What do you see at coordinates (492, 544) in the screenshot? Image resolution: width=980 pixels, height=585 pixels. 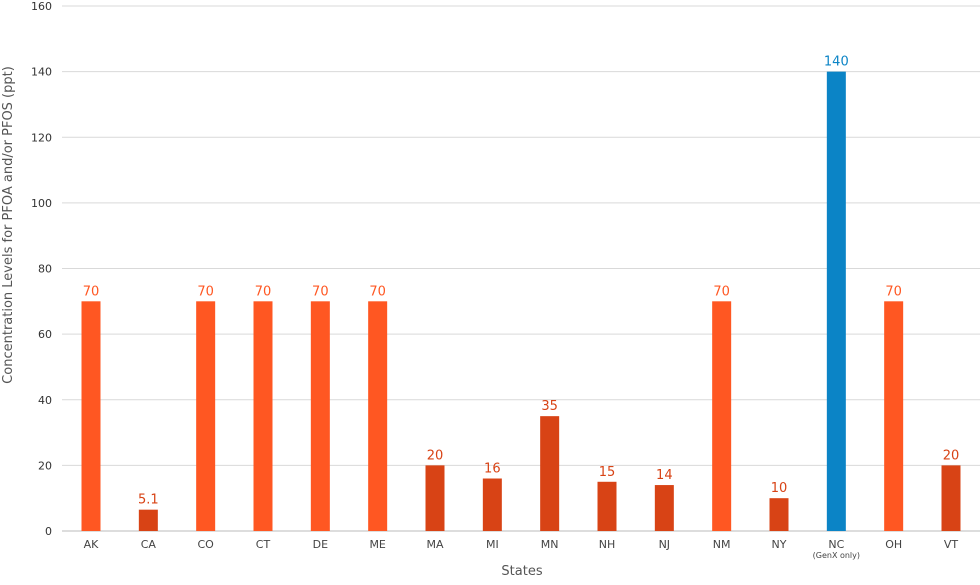 I see `x-category-label: MI` at bounding box center [492, 544].